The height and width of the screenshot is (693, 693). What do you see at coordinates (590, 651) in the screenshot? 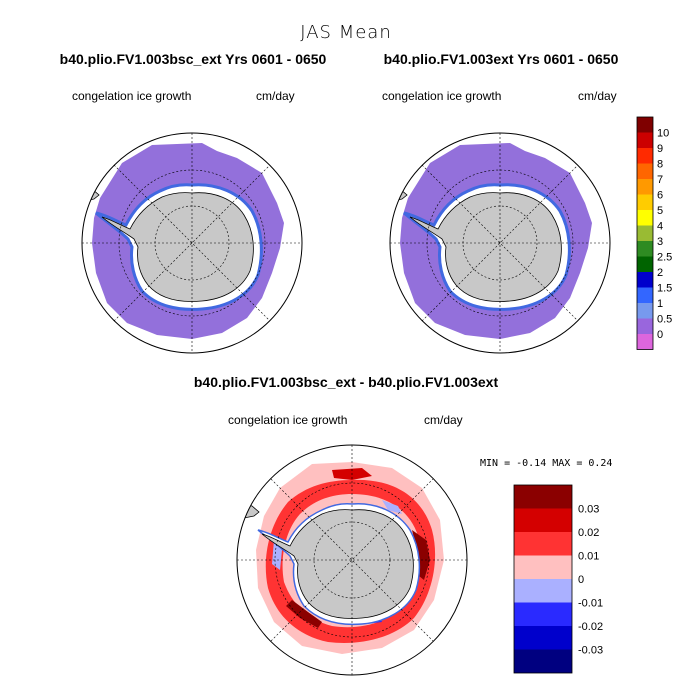
I see `diff-colorbar-tick-label: -0.03` at bounding box center [590, 651].